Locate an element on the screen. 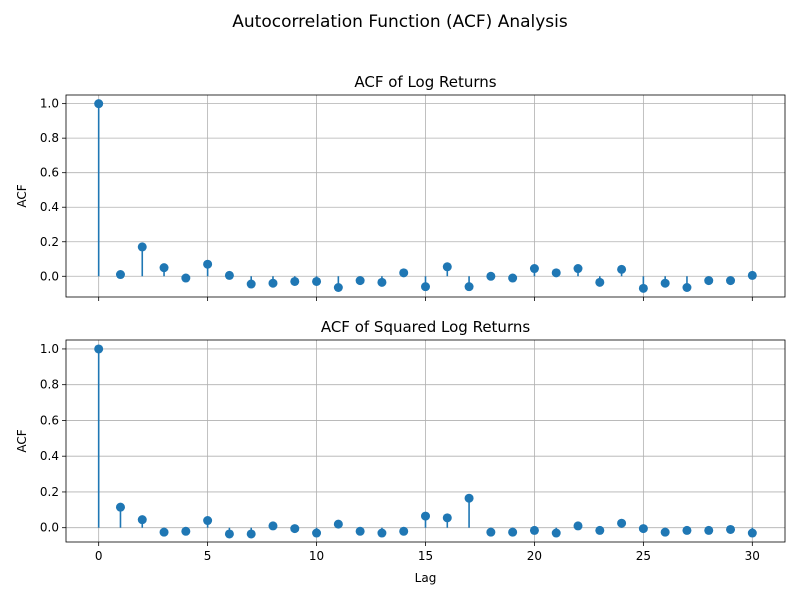 Image resolution: width=800 pixels, height=600 pixels. x-tick-label: 0 is located at coordinates (99, 556).